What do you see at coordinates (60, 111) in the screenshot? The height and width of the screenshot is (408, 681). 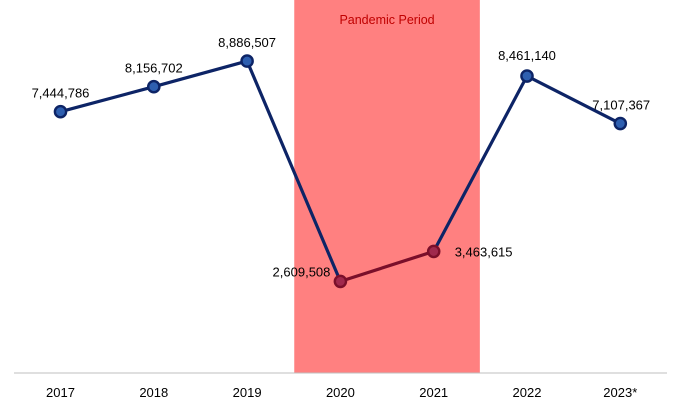 I see `data-point-2017` at bounding box center [60, 111].